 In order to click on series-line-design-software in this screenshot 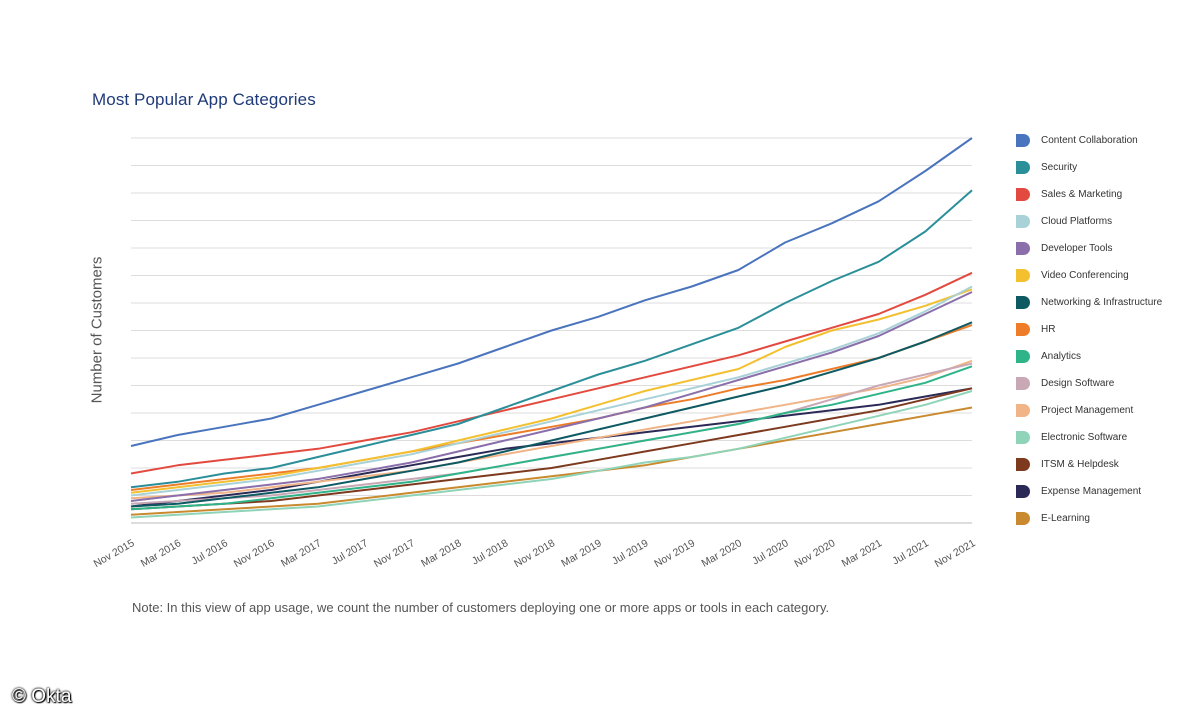, I will do `click(551, 433)`.